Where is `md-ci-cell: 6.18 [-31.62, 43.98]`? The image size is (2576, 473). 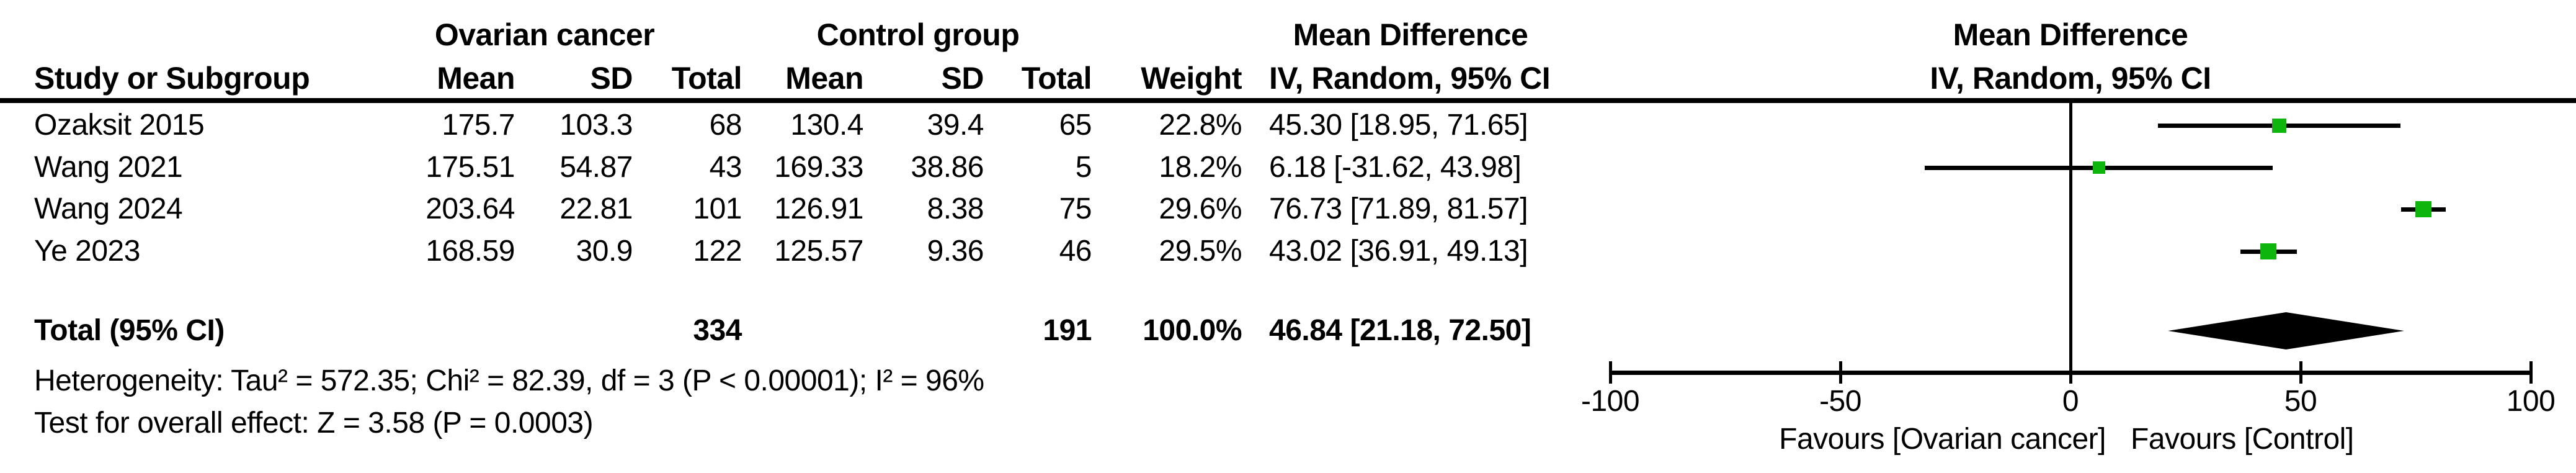 md-ci-cell: 6.18 [-31.62, 43.98] is located at coordinates (1396, 167).